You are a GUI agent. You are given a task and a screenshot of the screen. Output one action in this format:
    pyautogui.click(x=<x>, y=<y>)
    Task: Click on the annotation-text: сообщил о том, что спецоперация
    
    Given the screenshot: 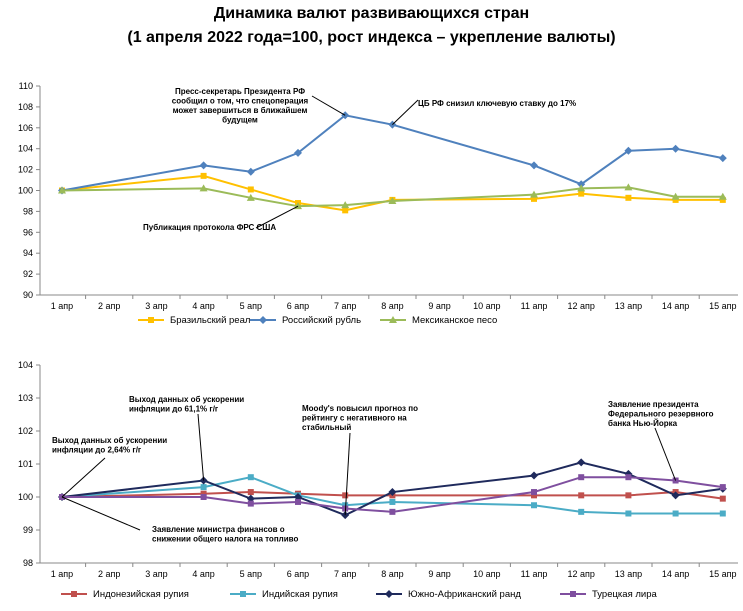 What is the action you would take?
    pyautogui.click(x=240, y=101)
    